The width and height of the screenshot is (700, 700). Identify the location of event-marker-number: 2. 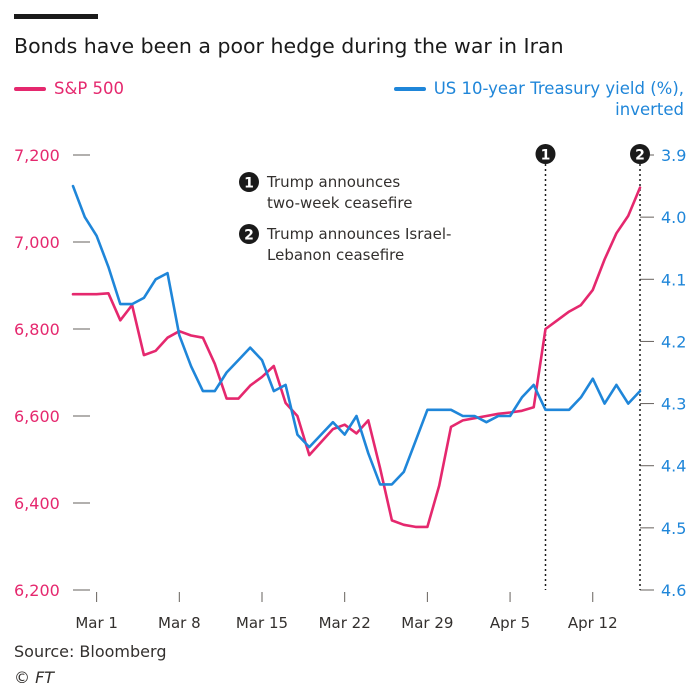
(640, 156).